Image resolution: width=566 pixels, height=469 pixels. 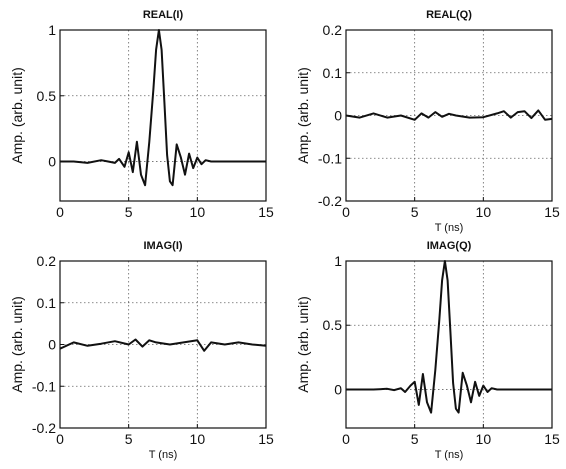 What do you see at coordinates (449, 246) in the screenshot?
I see `subplot-title: IMAG(Q)` at bounding box center [449, 246].